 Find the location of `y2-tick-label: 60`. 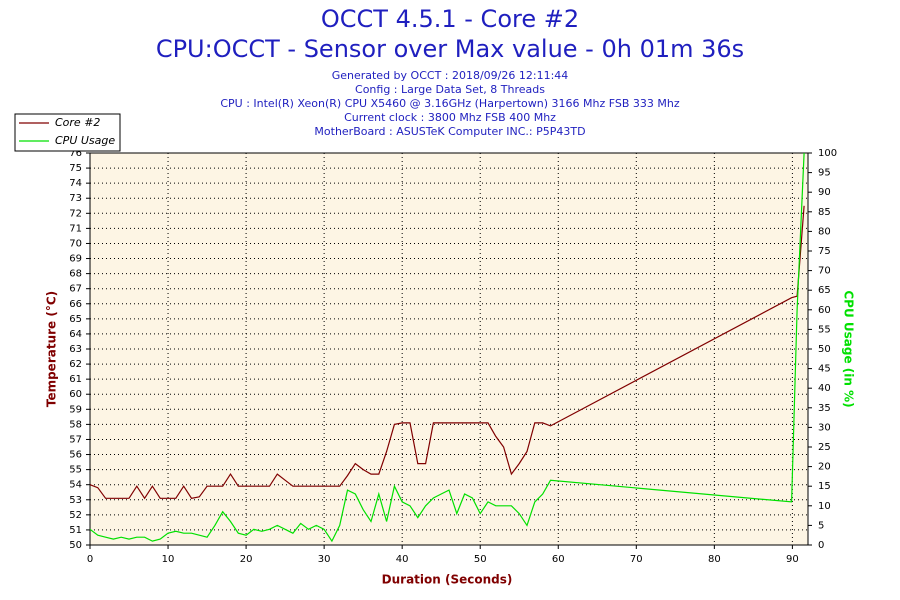

y2-tick-label: 60 is located at coordinates (824, 310).